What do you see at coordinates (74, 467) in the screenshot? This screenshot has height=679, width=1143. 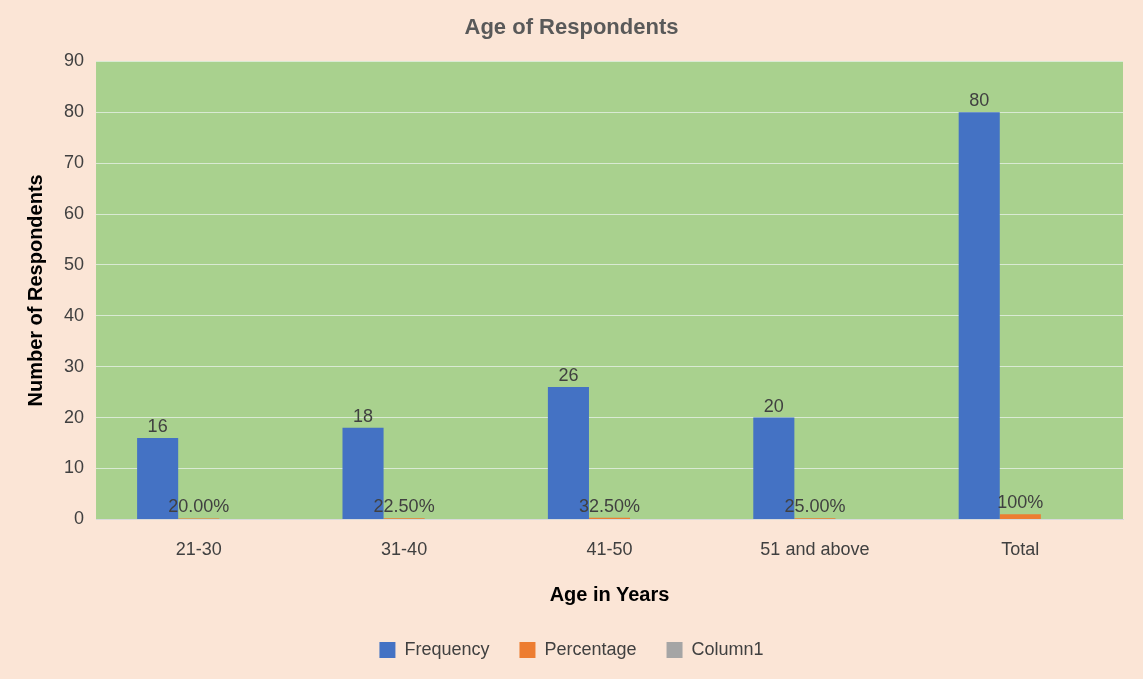 I see `y-tick-label: 10` at bounding box center [74, 467].